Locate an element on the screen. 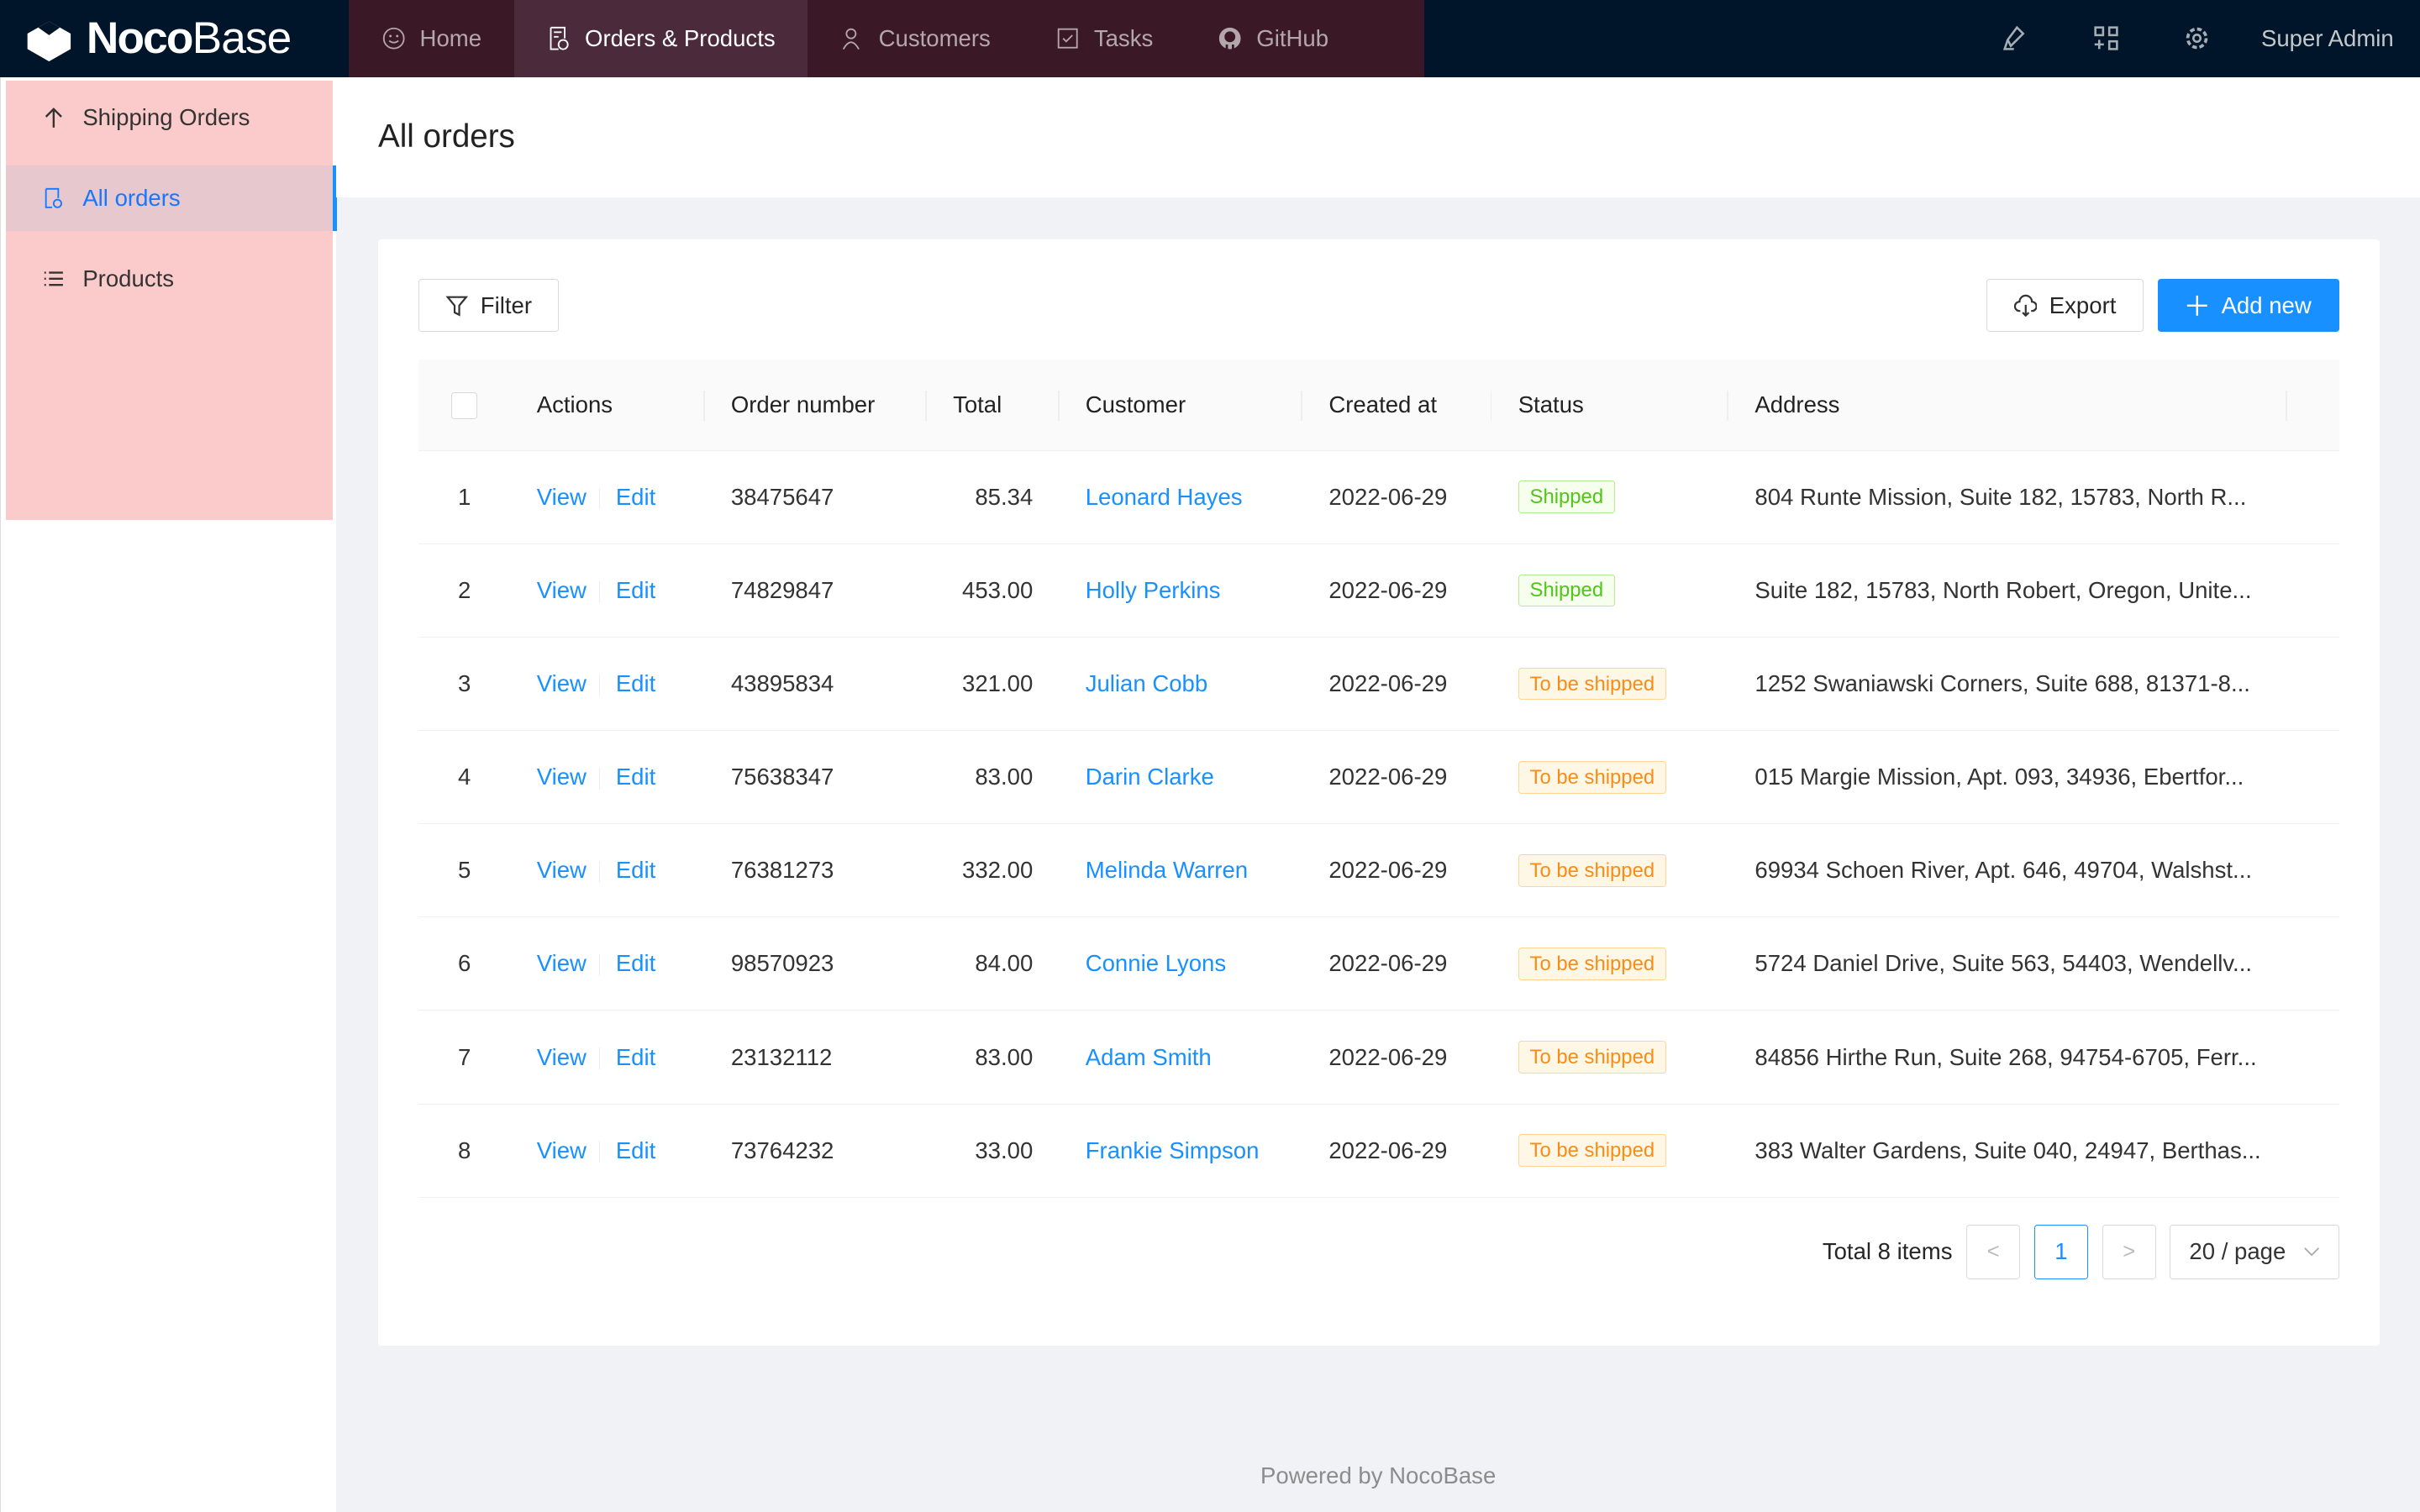 This screenshot has width=2420, height=1512. created-at: 2022-06-29 is located at coordinates (1397, 497).